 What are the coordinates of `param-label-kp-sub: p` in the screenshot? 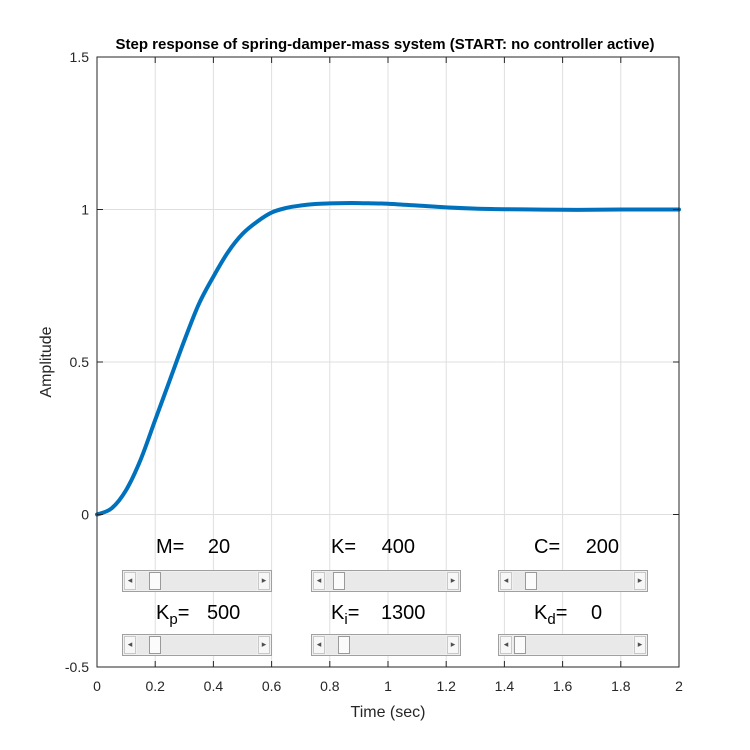 It's located at (173, 619).